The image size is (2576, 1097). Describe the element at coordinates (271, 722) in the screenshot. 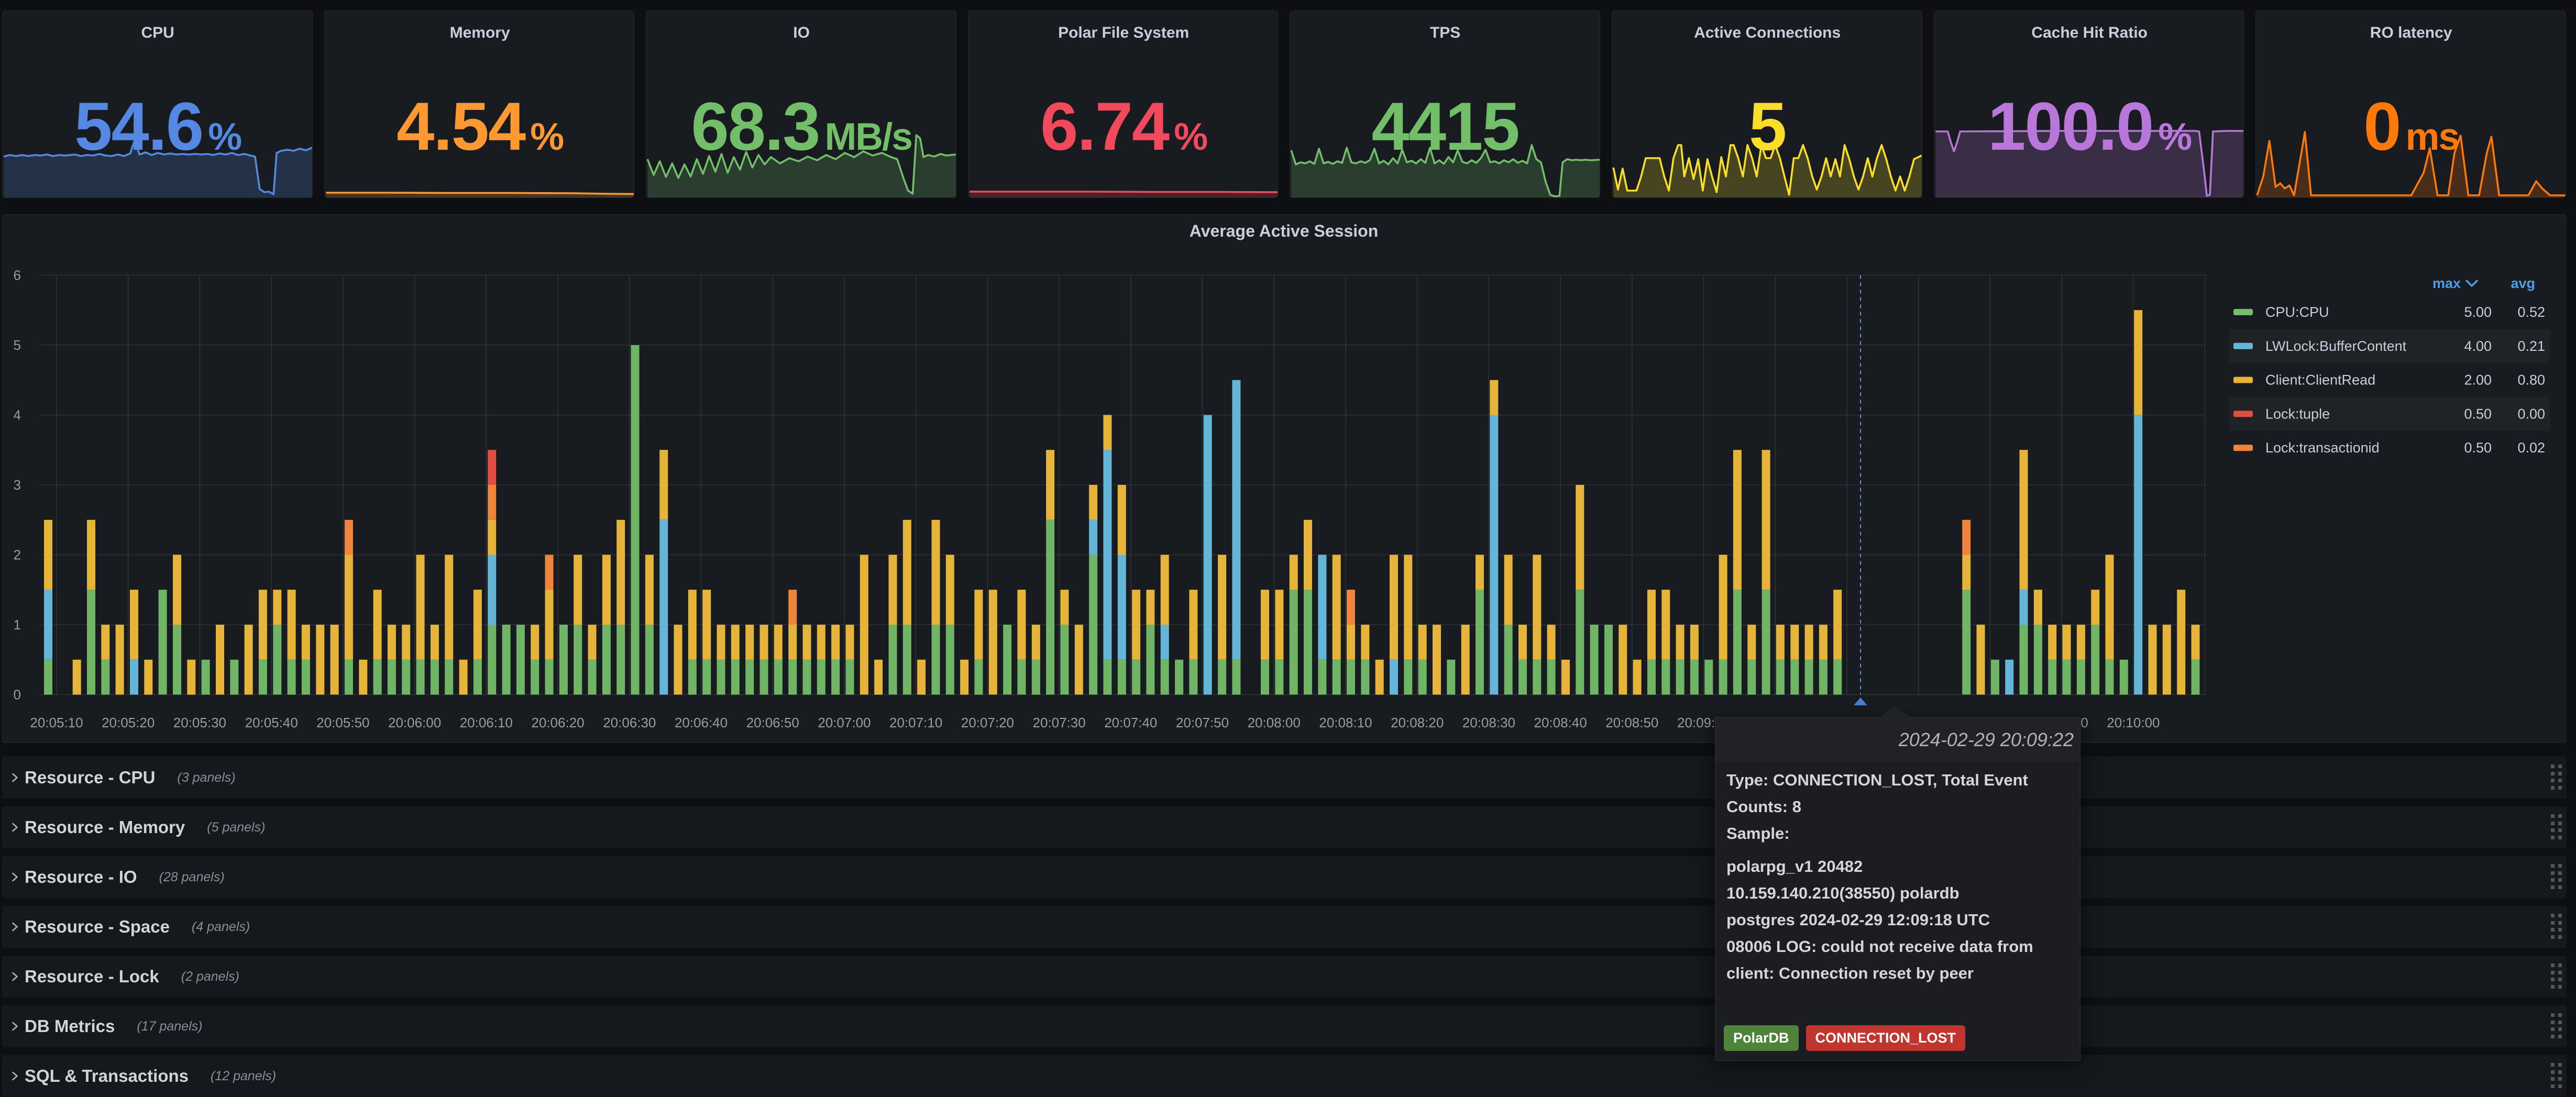

I see `svg-text: 20:05:40` at that location.